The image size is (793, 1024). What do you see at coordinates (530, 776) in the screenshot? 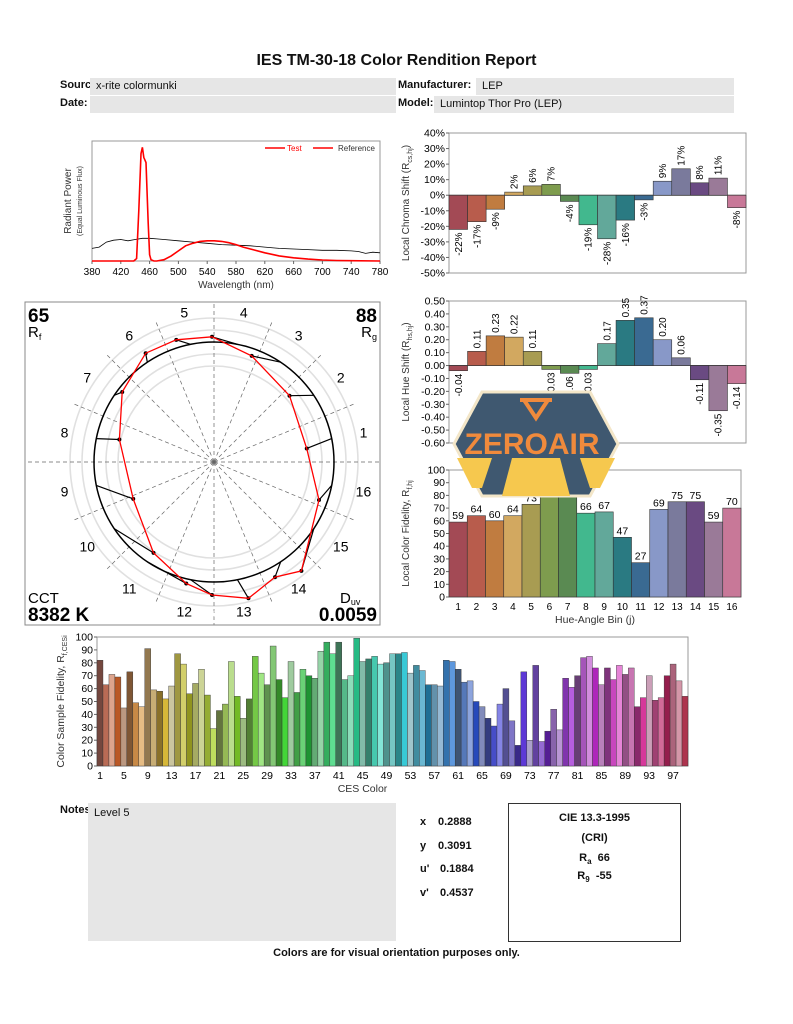
I see `x-tick-label: 73` at bounding box center [530, 776].